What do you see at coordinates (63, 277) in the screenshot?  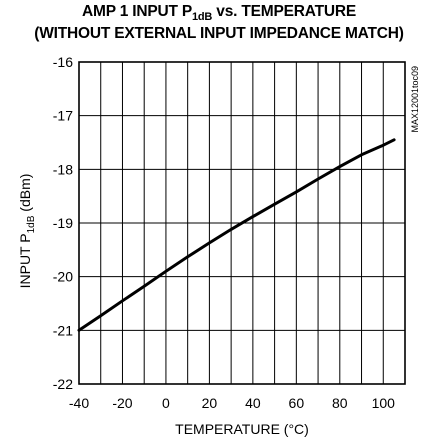 I see `y-tick-label: -20` at bounding box center [63, 277].